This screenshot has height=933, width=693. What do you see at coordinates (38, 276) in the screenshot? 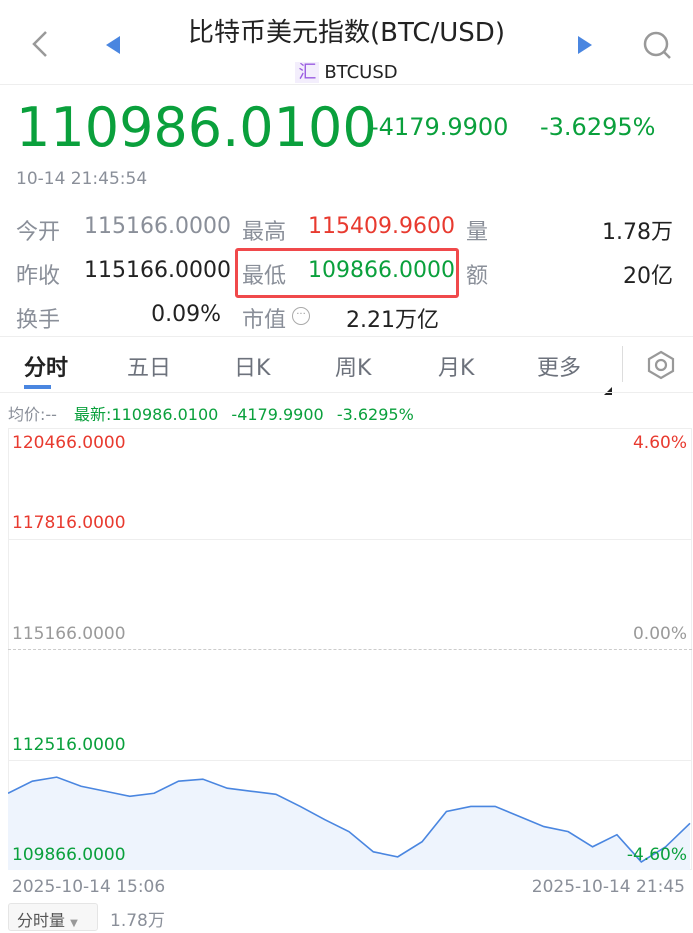
I see `prev-close-label: 昨收` at bounding box center [38, 276].